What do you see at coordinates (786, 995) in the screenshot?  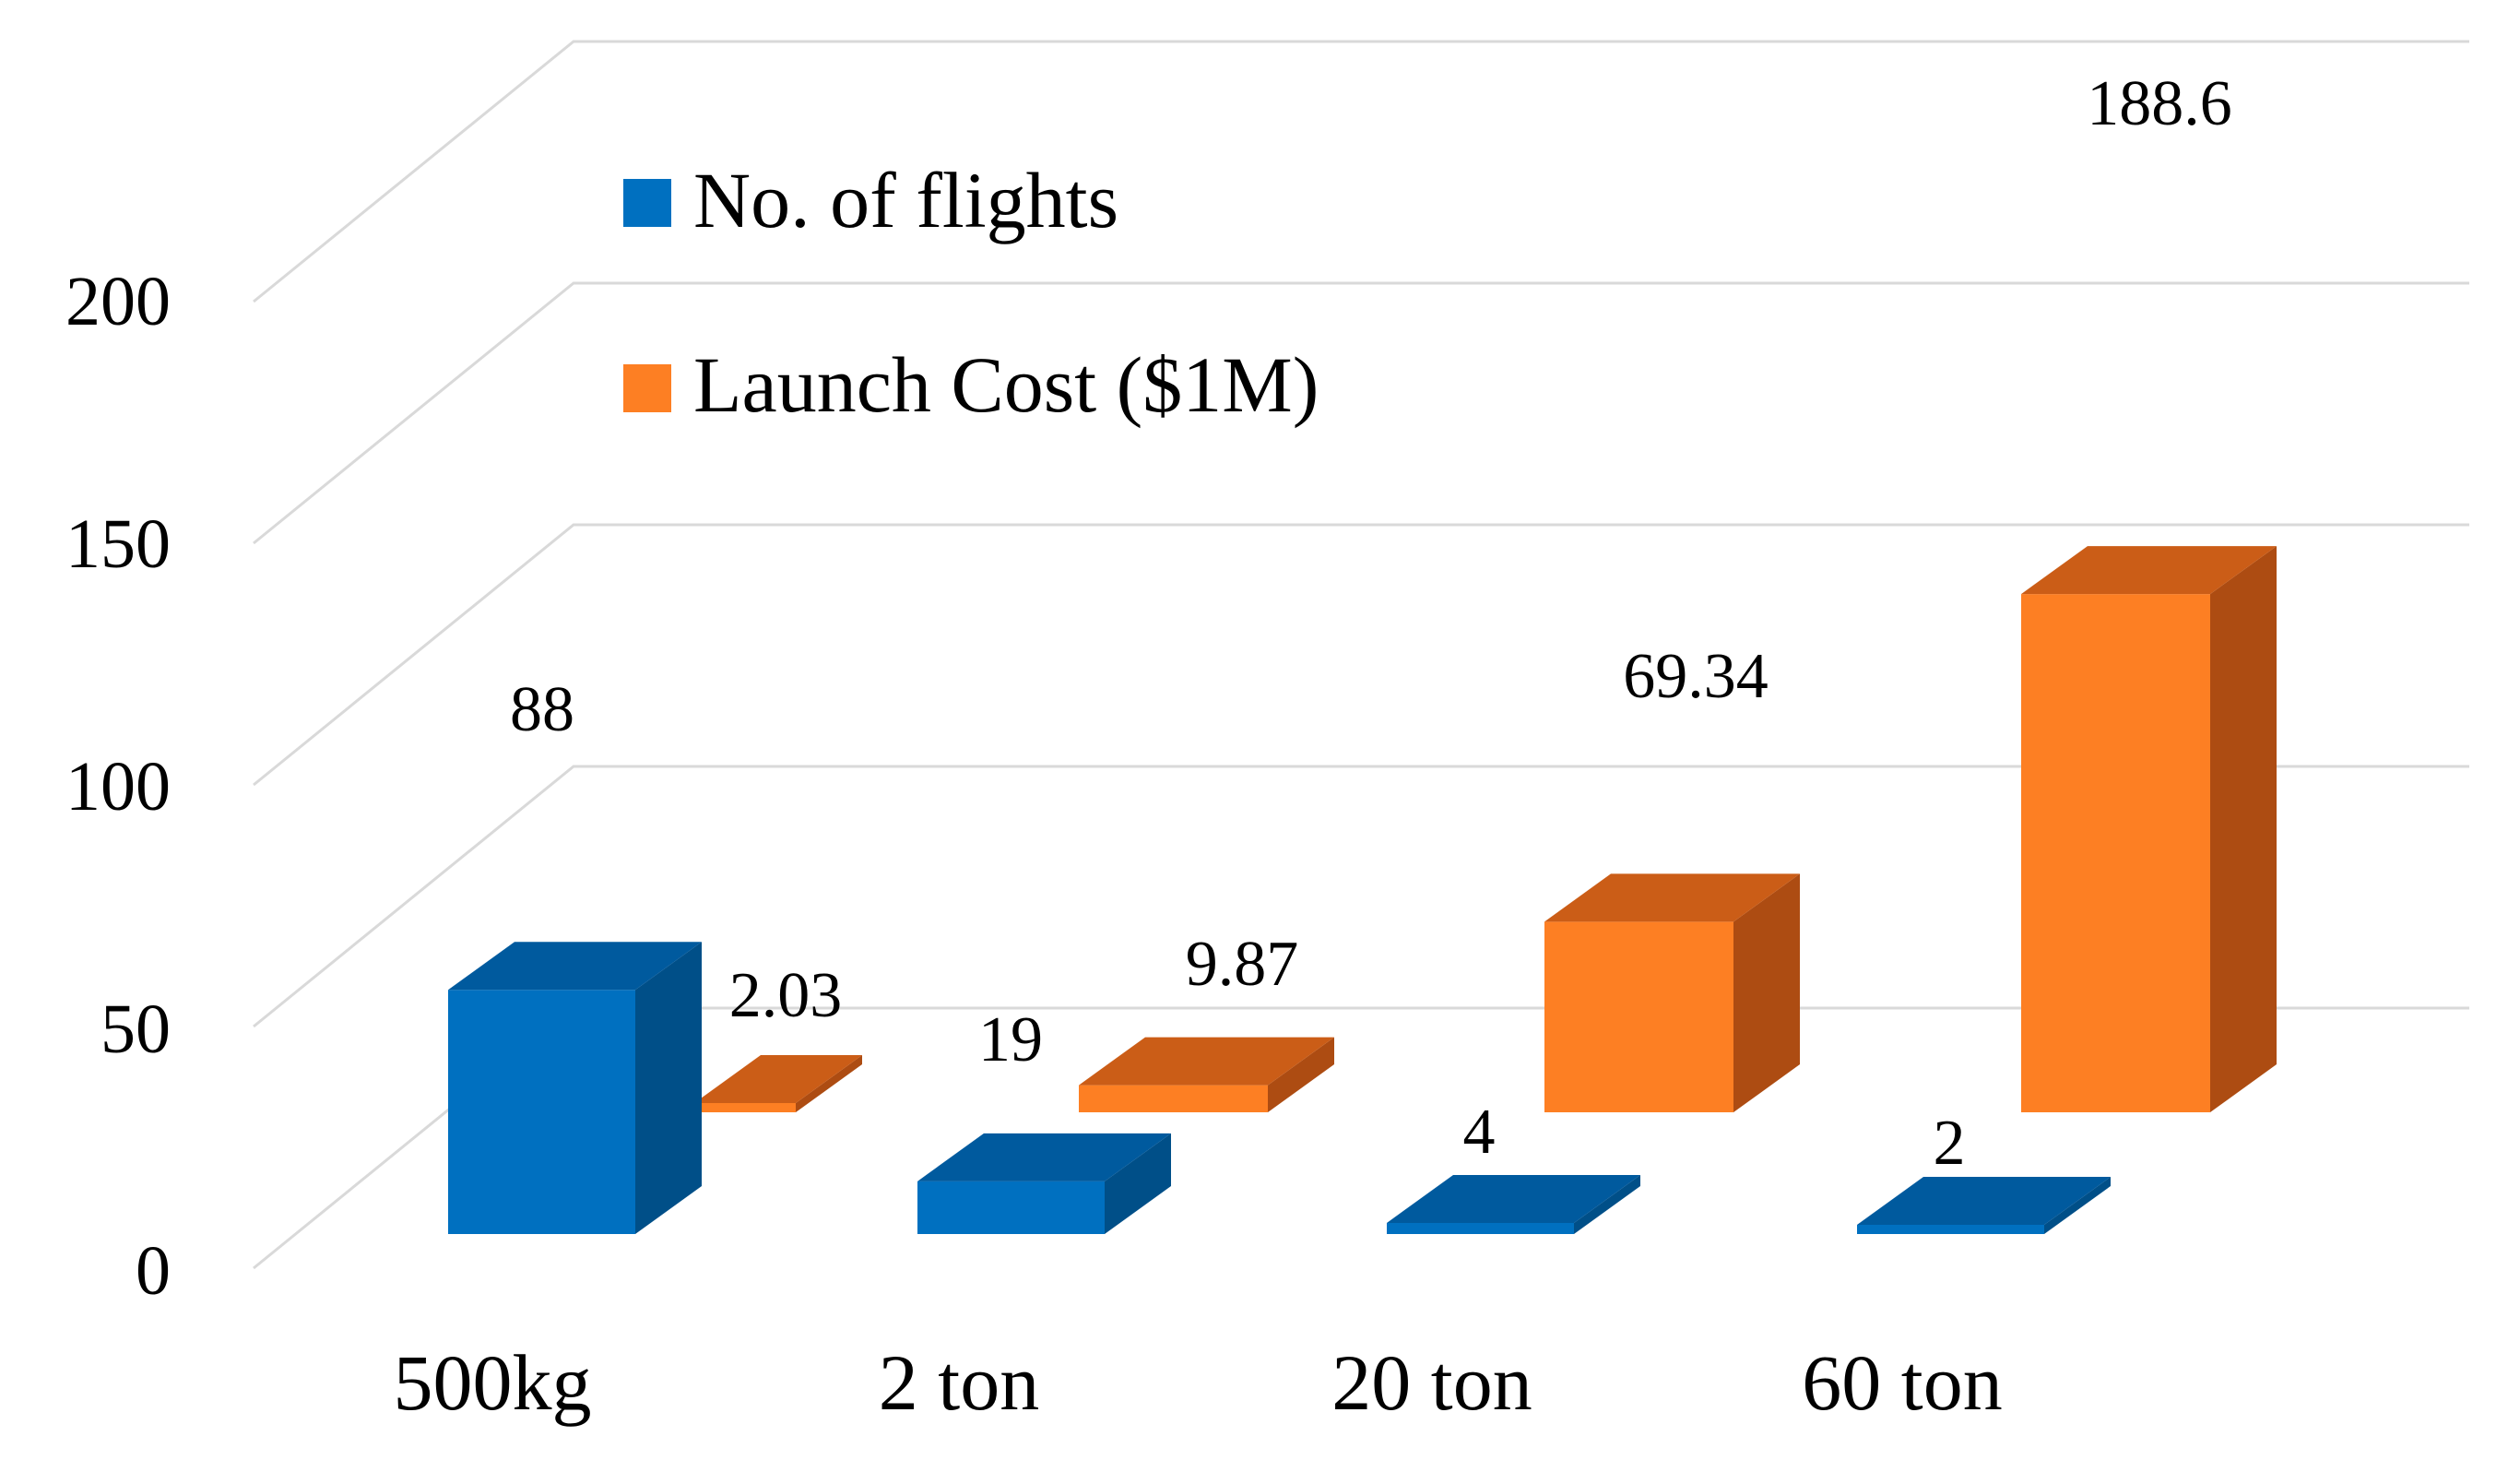 I see `data-label-cost-500kg: 2.03` at bounding box center [786, 995].